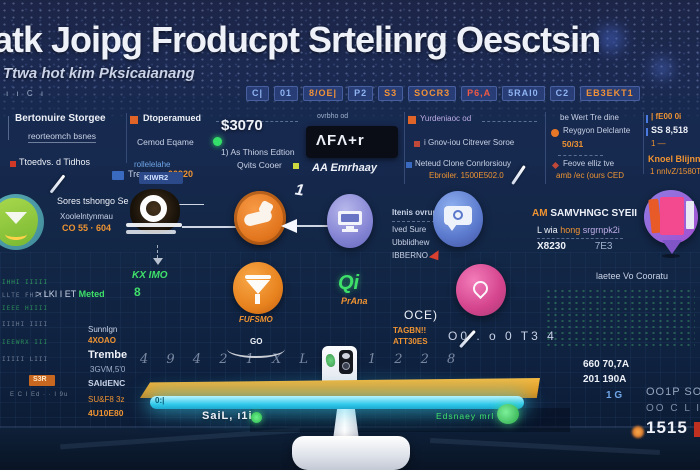  What do you see at coordinates (667, 427) in the screenshot?
I see `stat-6: 1515` at bounding box center [667, 427].